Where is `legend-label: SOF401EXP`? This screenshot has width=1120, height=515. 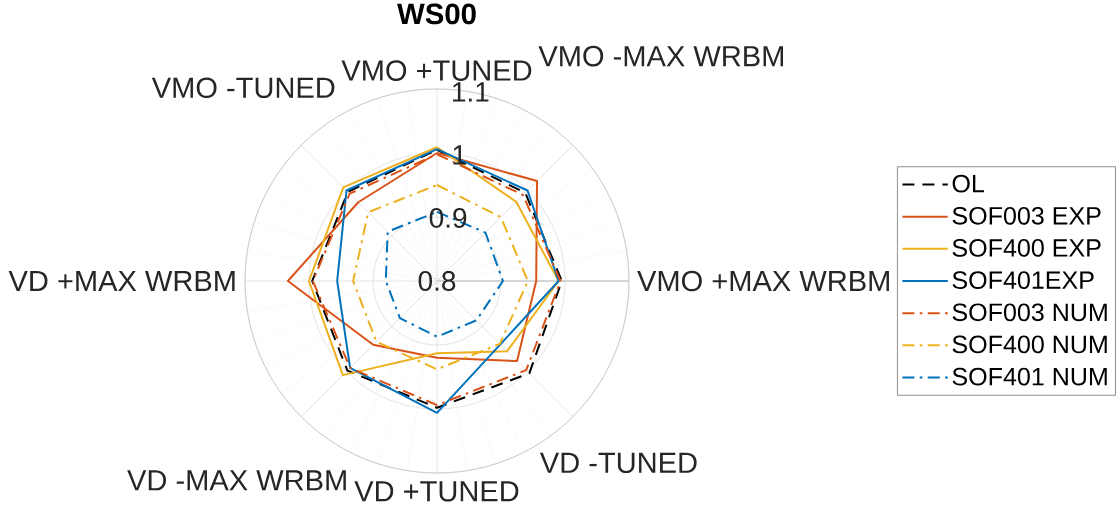
legend-label: SOF401EXP is located at coordinates (1023, 280).